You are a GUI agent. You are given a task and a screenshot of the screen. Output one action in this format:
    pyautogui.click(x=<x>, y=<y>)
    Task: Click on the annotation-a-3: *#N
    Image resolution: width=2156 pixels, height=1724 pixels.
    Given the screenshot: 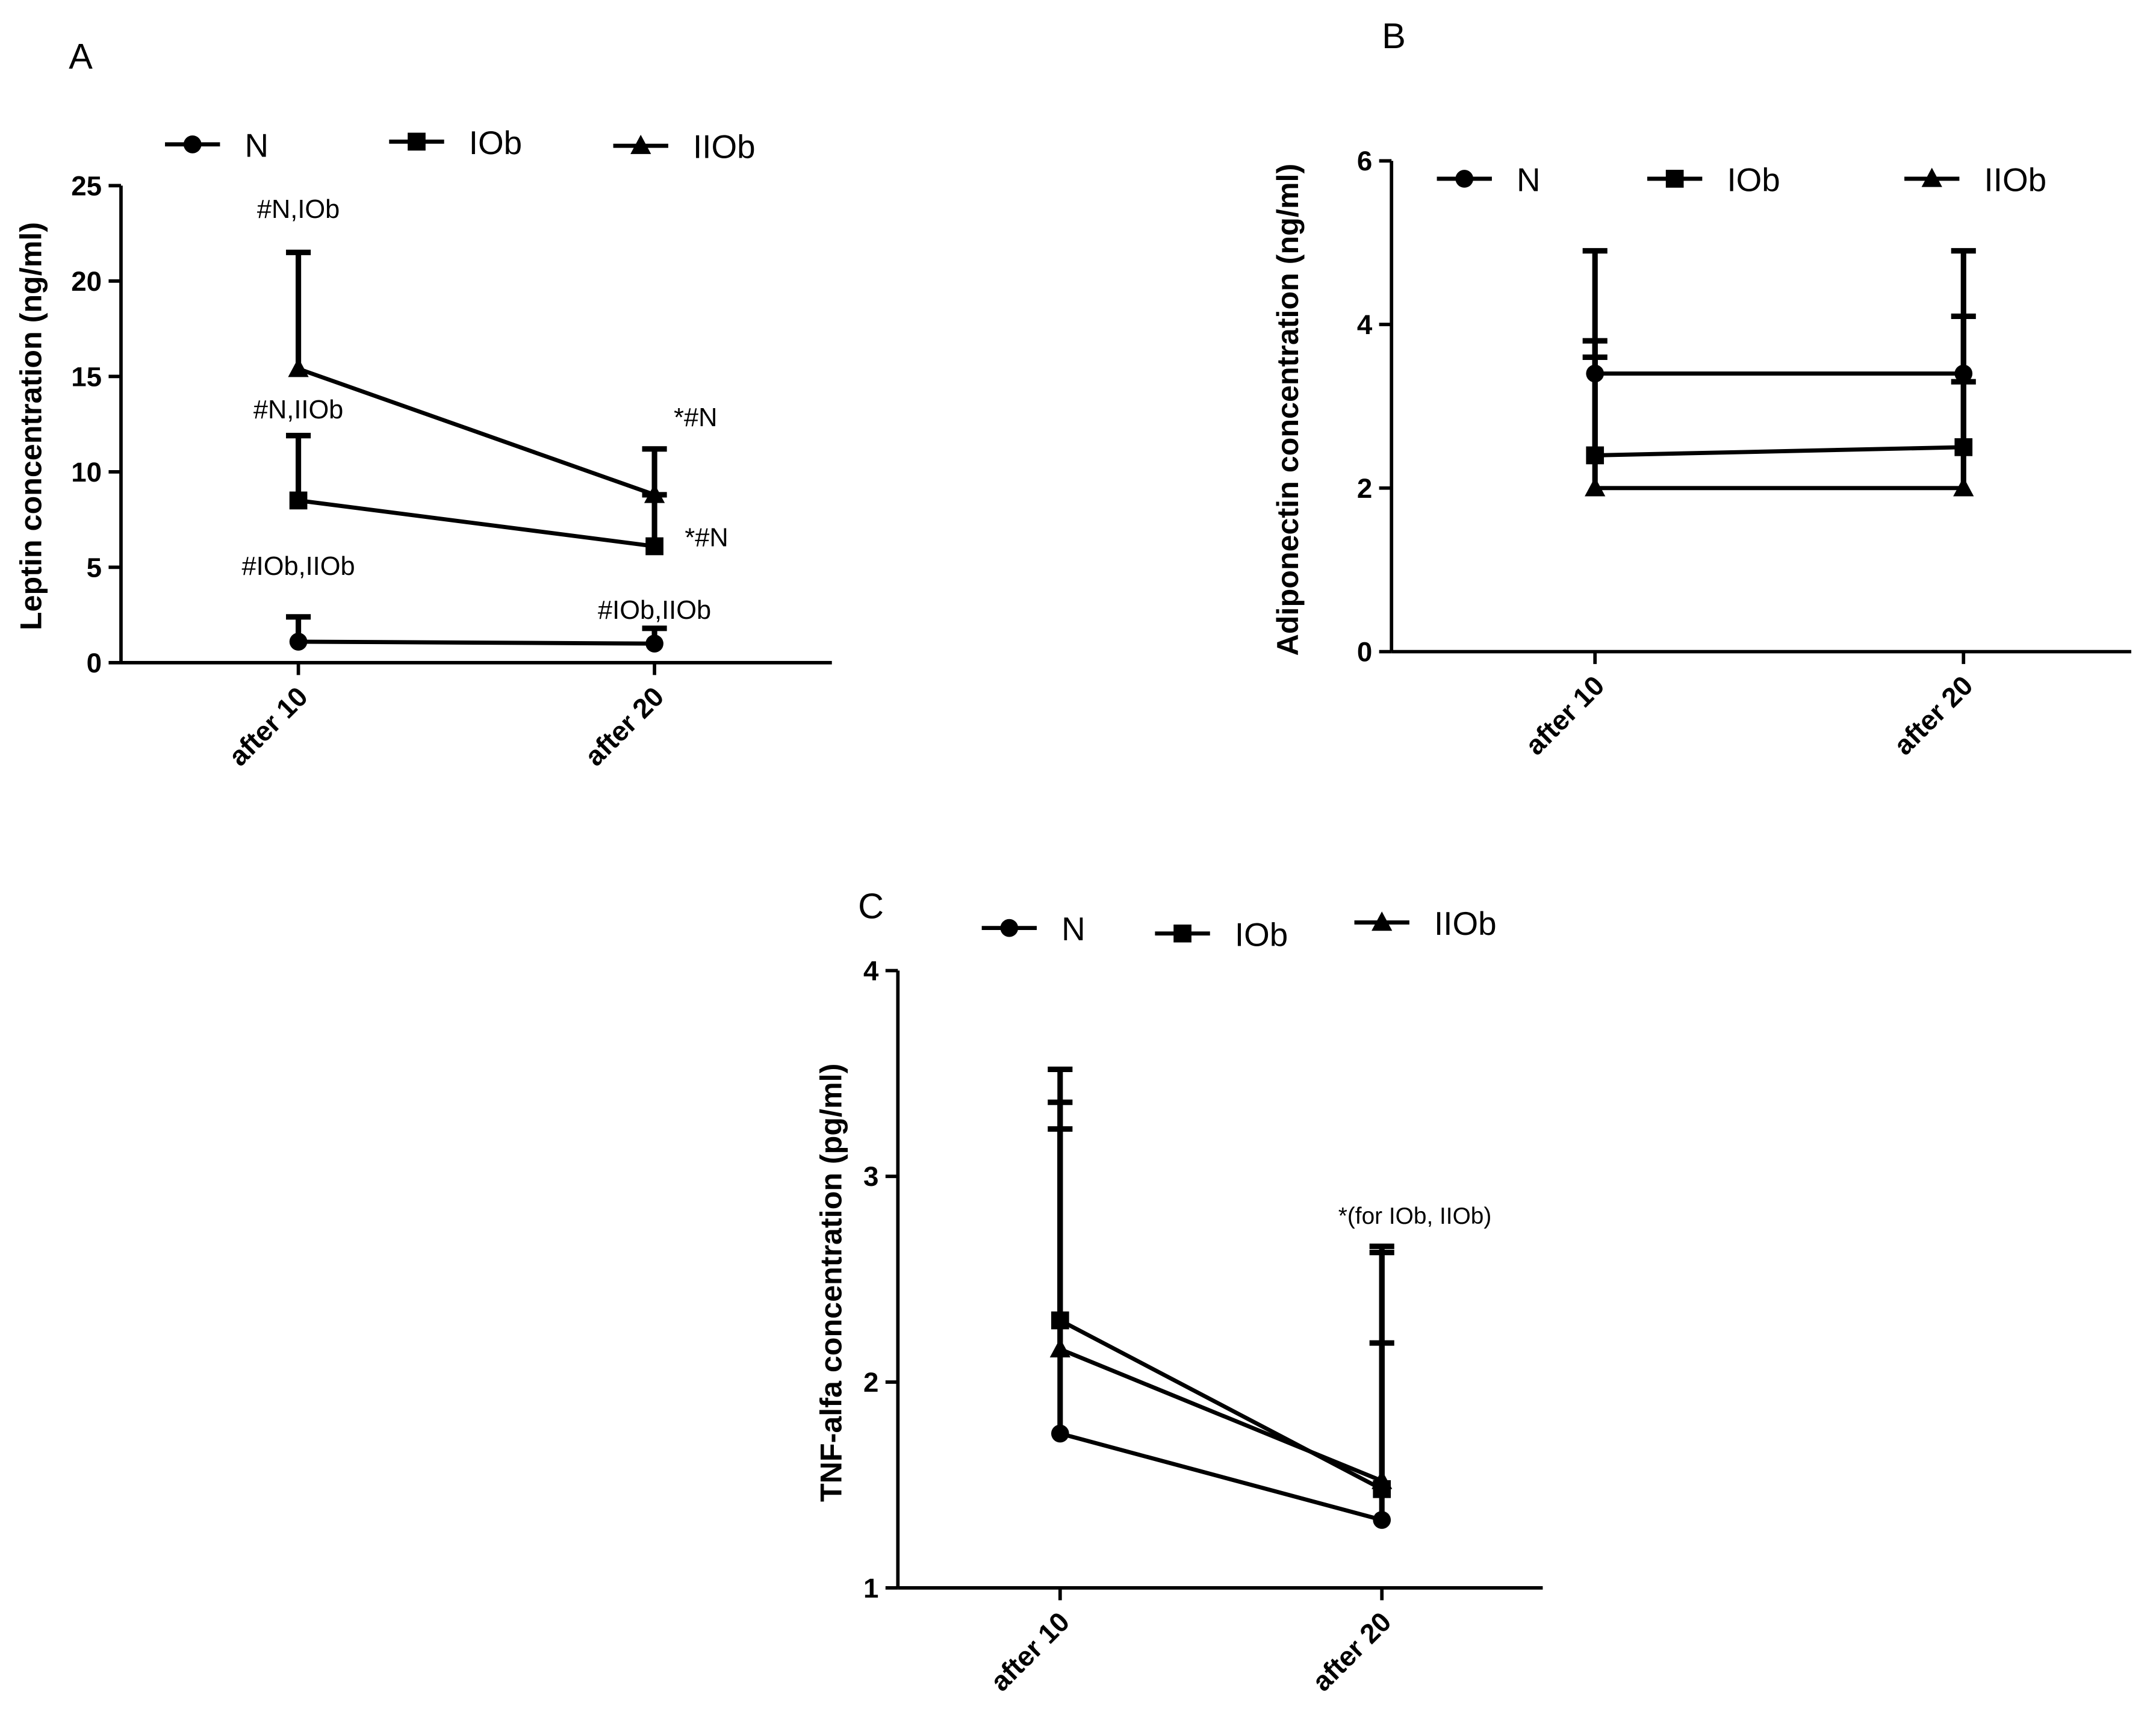 What is the action you would take?
    pyautogui.click(x=696, y=418)
    